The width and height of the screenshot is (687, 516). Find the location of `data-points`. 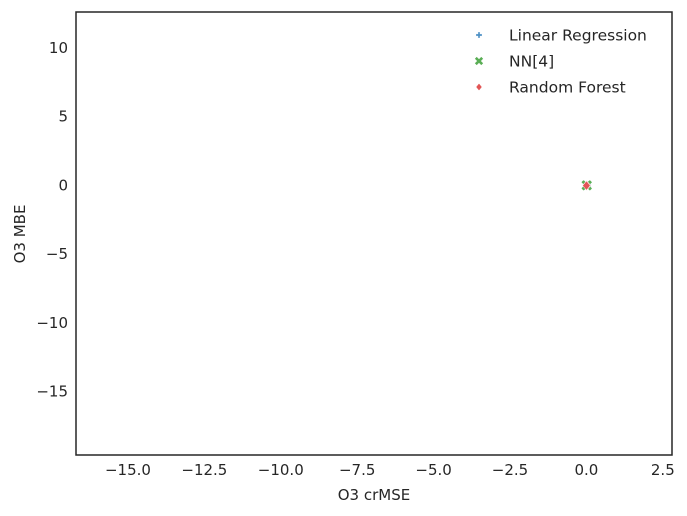

data-points is located at coordinates (586, 185).